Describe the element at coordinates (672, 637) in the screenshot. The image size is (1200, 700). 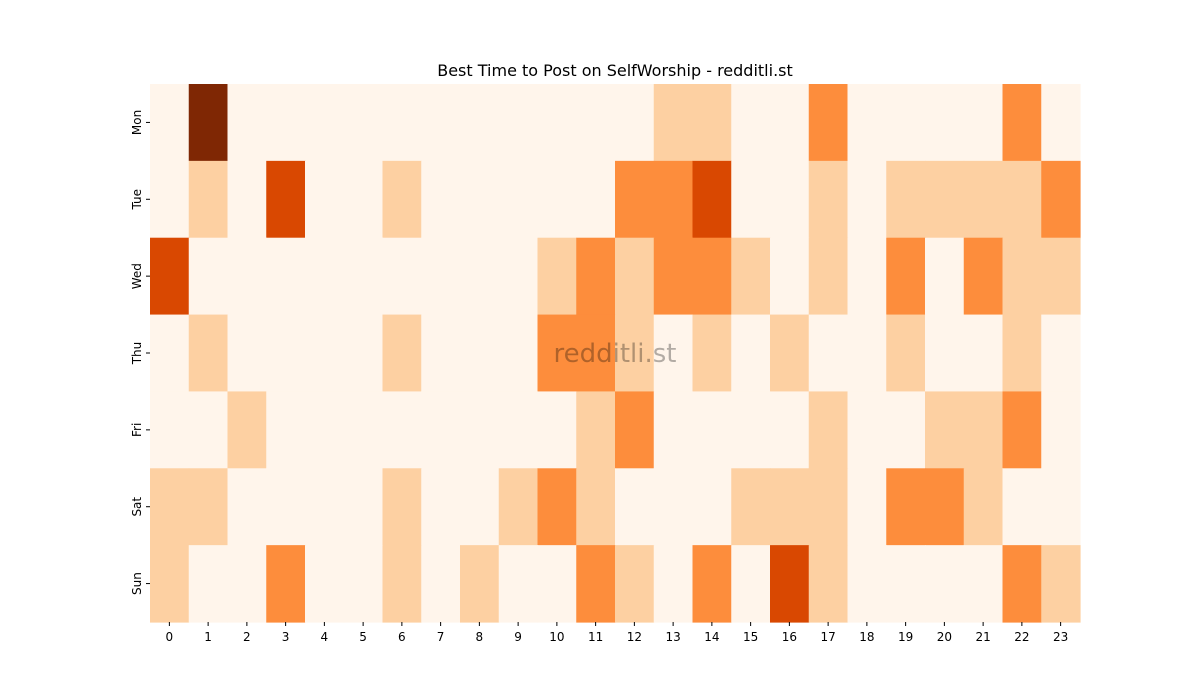
I see `x-tick-label: 13` at that location.